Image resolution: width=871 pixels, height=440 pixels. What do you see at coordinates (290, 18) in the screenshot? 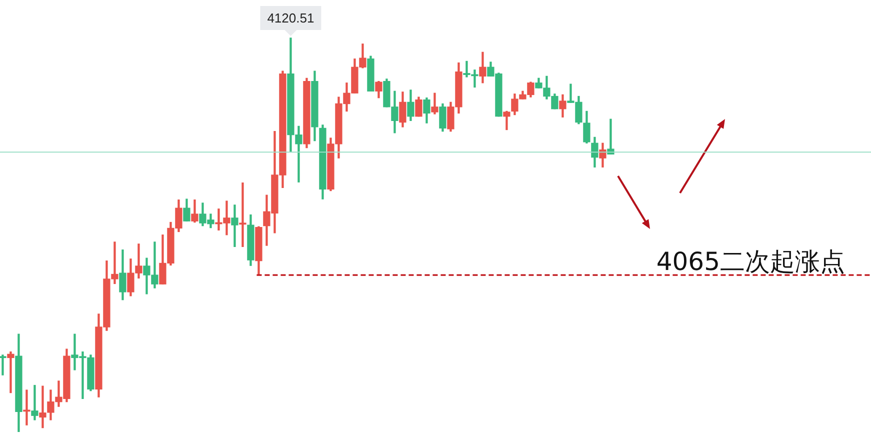
I see `annotation: 4120.51` at bounding box center [290, 18].